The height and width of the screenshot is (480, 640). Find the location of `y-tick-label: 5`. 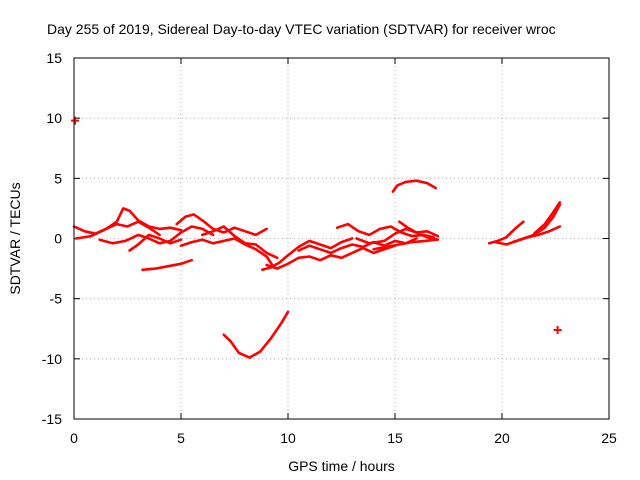

y-tick-label: 5 is located at coordinates (58, 178).